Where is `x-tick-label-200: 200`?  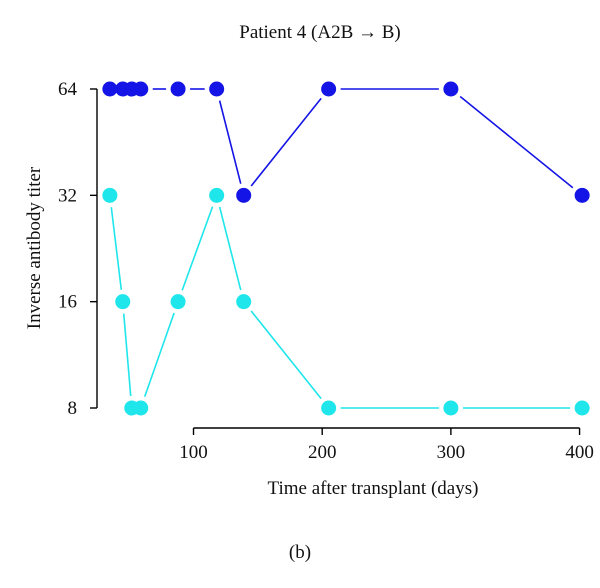
x-tick-label-200: 200 is located at coordinates (322, 452).